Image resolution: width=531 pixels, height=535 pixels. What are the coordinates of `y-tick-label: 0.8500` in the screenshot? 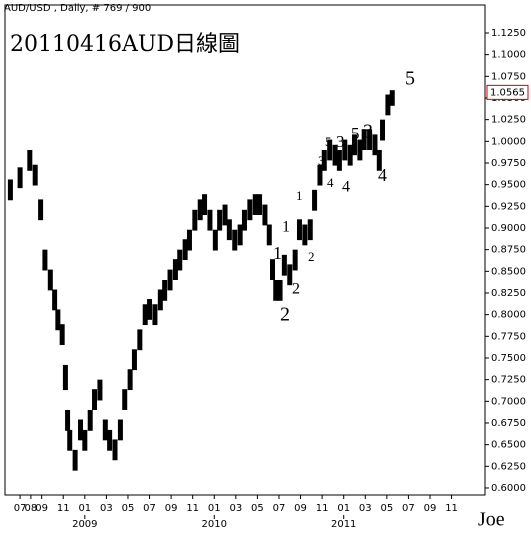 It's located at (508, 271).